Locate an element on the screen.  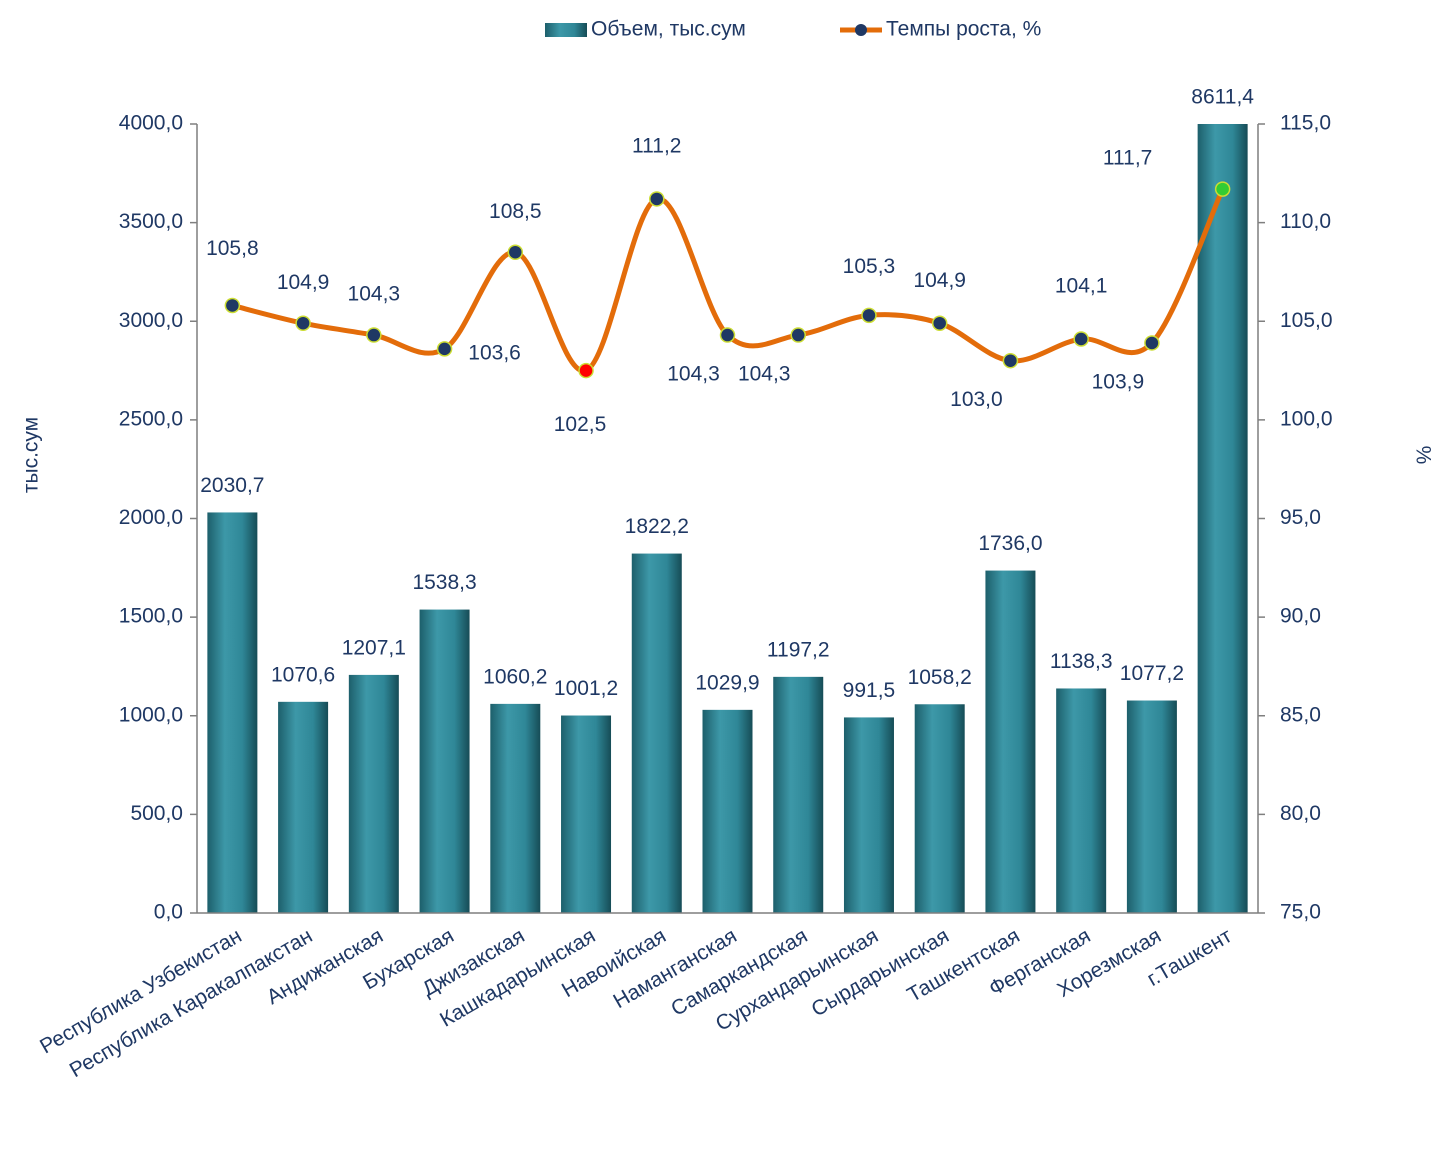
bar-value-label: 1077,2 is located at coordinates (1152, 673).